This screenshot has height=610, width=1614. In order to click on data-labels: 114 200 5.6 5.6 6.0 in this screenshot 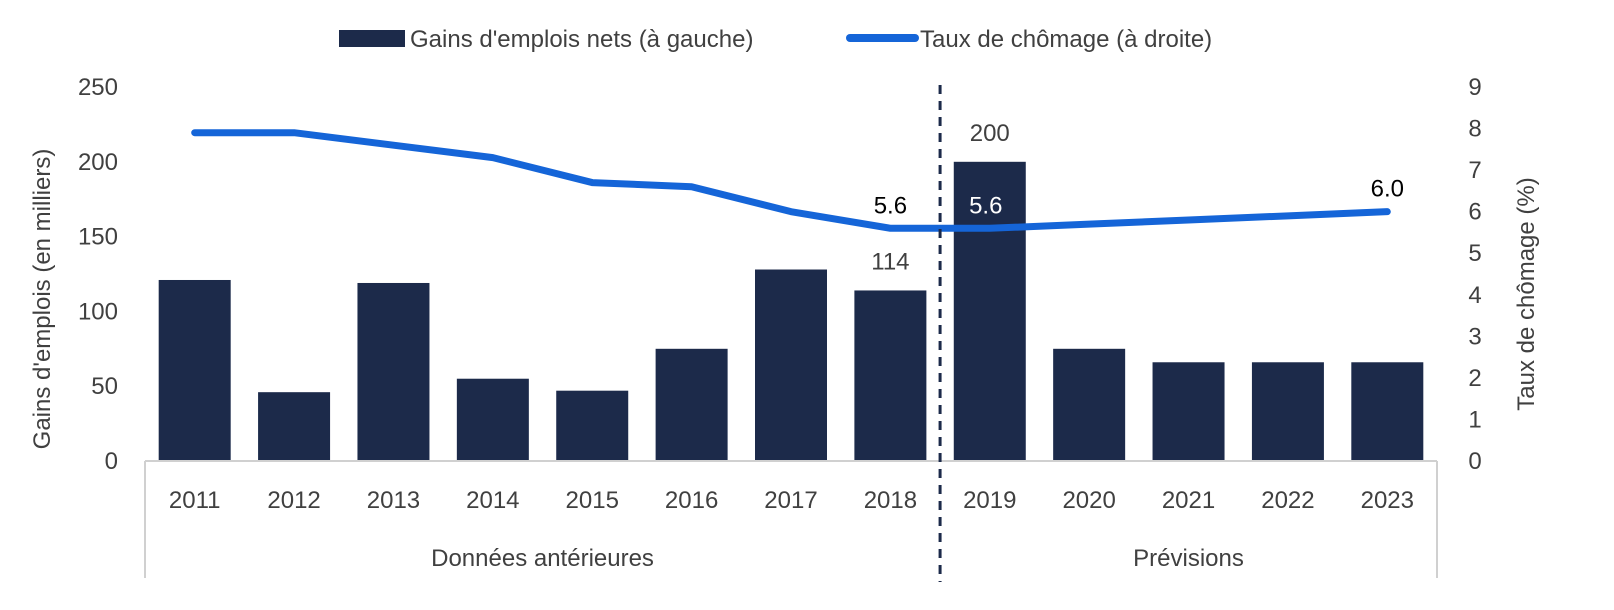, I will do `click(1137, 198)`.